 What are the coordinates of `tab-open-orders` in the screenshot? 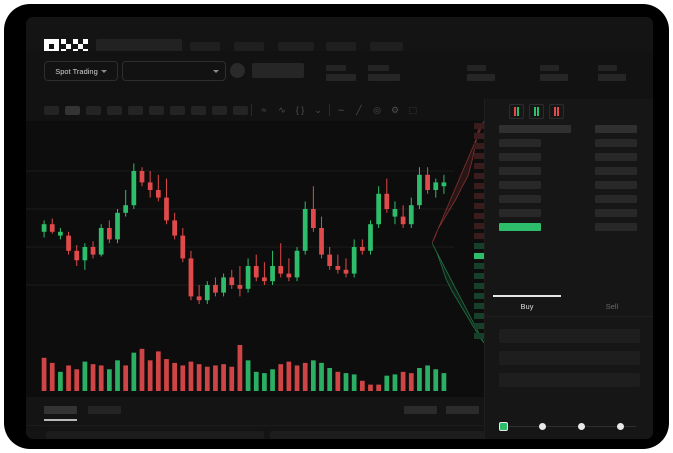 It's located at (60, 410).